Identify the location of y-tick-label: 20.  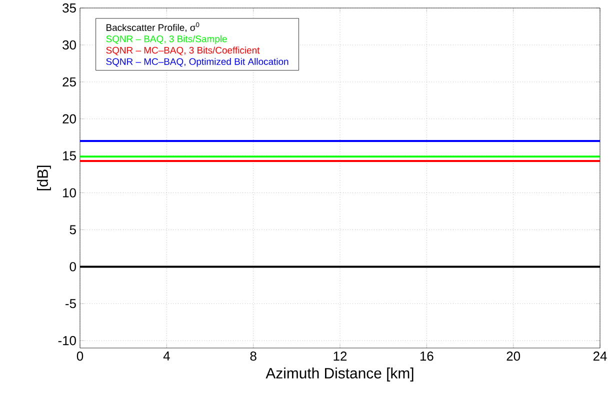
(69, 119).